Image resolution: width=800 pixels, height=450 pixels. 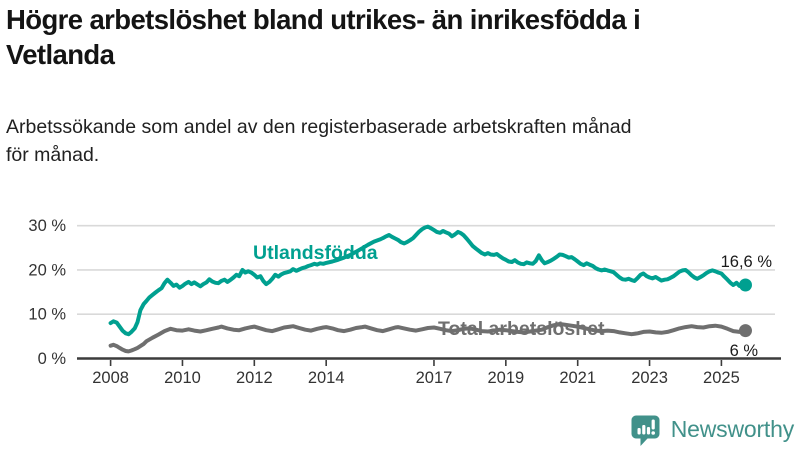 What do you see at coordinates (254, 378) in the screenshot?
I see `x-tick-label-2012: 2012` at bounding box center [254, 378].